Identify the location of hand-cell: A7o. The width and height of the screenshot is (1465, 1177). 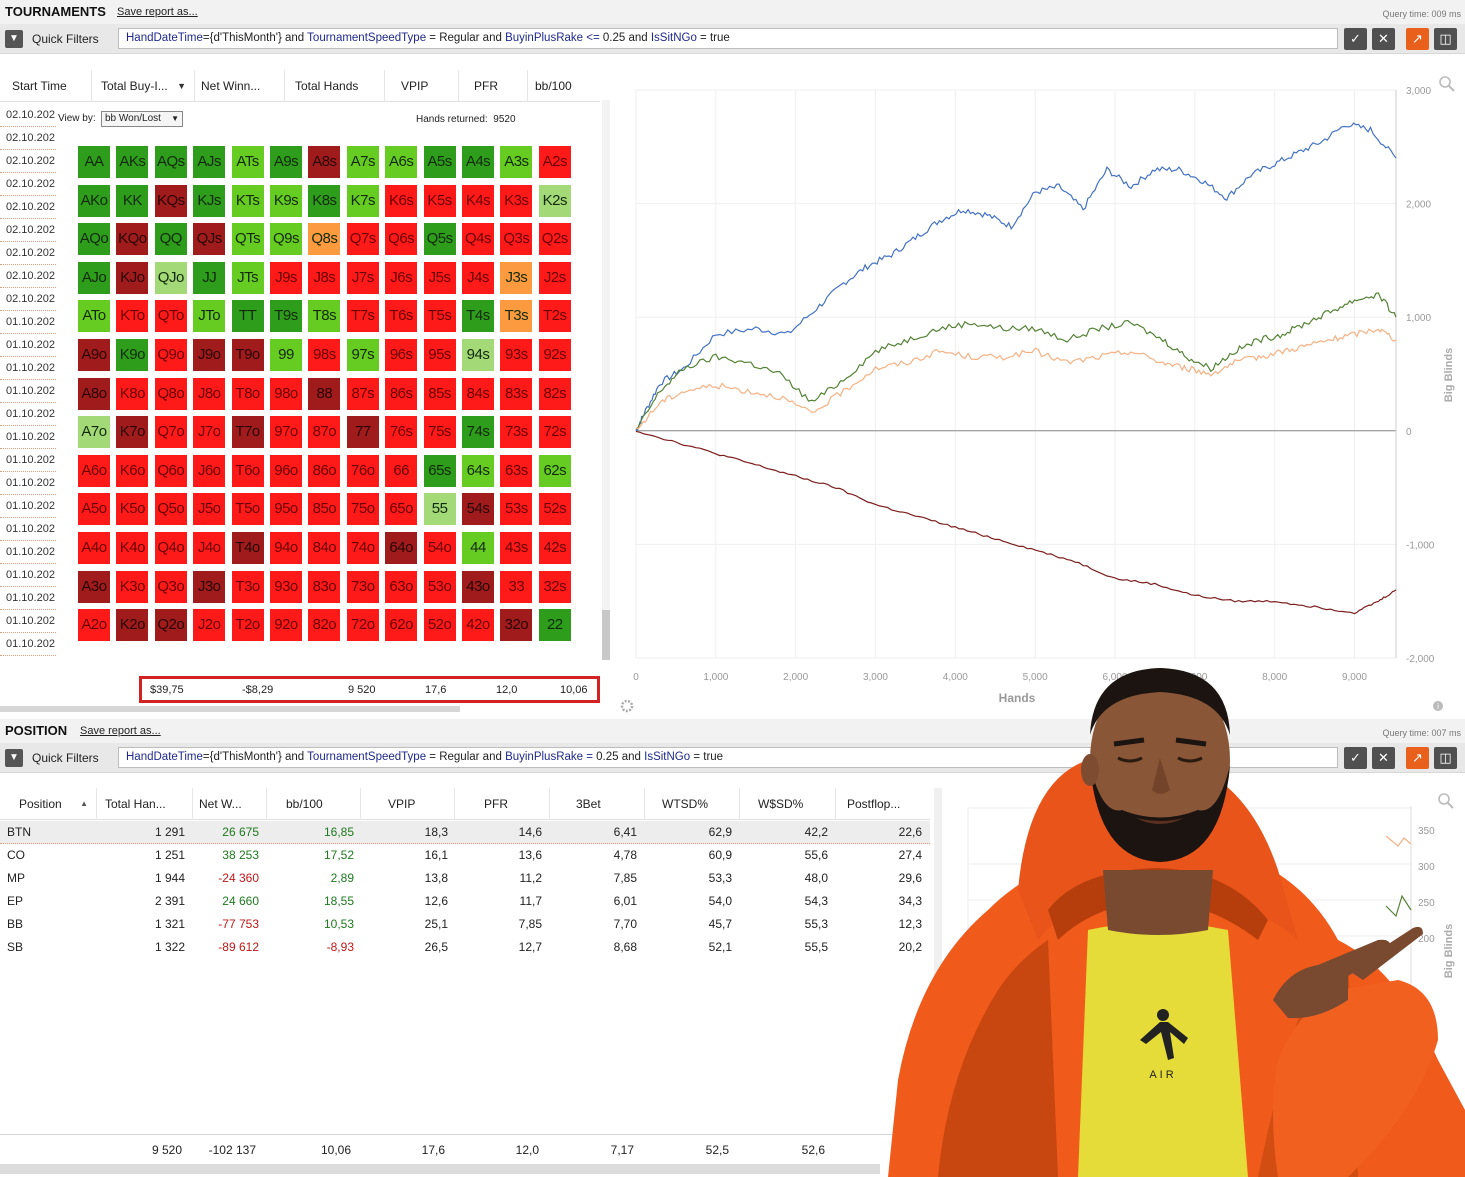
(94, 432).